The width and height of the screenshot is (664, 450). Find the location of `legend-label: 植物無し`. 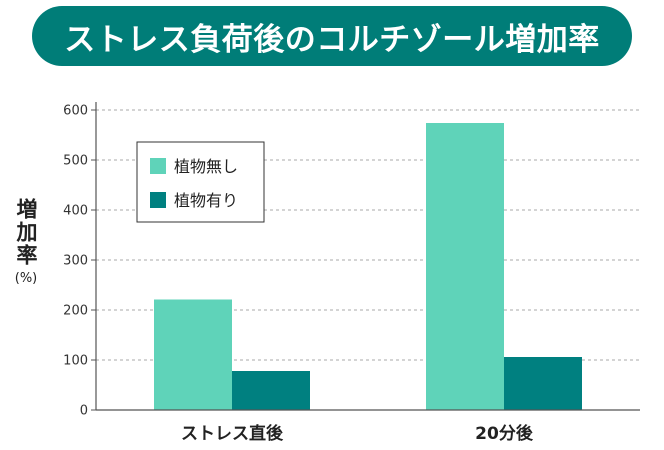

legend-label: 植物無し is located at coordinates (206, 166).